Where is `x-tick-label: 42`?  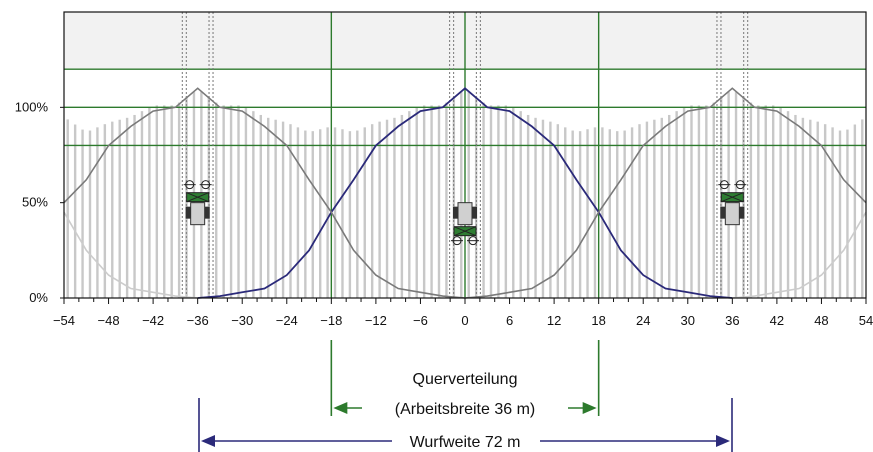
x-tick-label: 42 is located at coordinates (777, 320).